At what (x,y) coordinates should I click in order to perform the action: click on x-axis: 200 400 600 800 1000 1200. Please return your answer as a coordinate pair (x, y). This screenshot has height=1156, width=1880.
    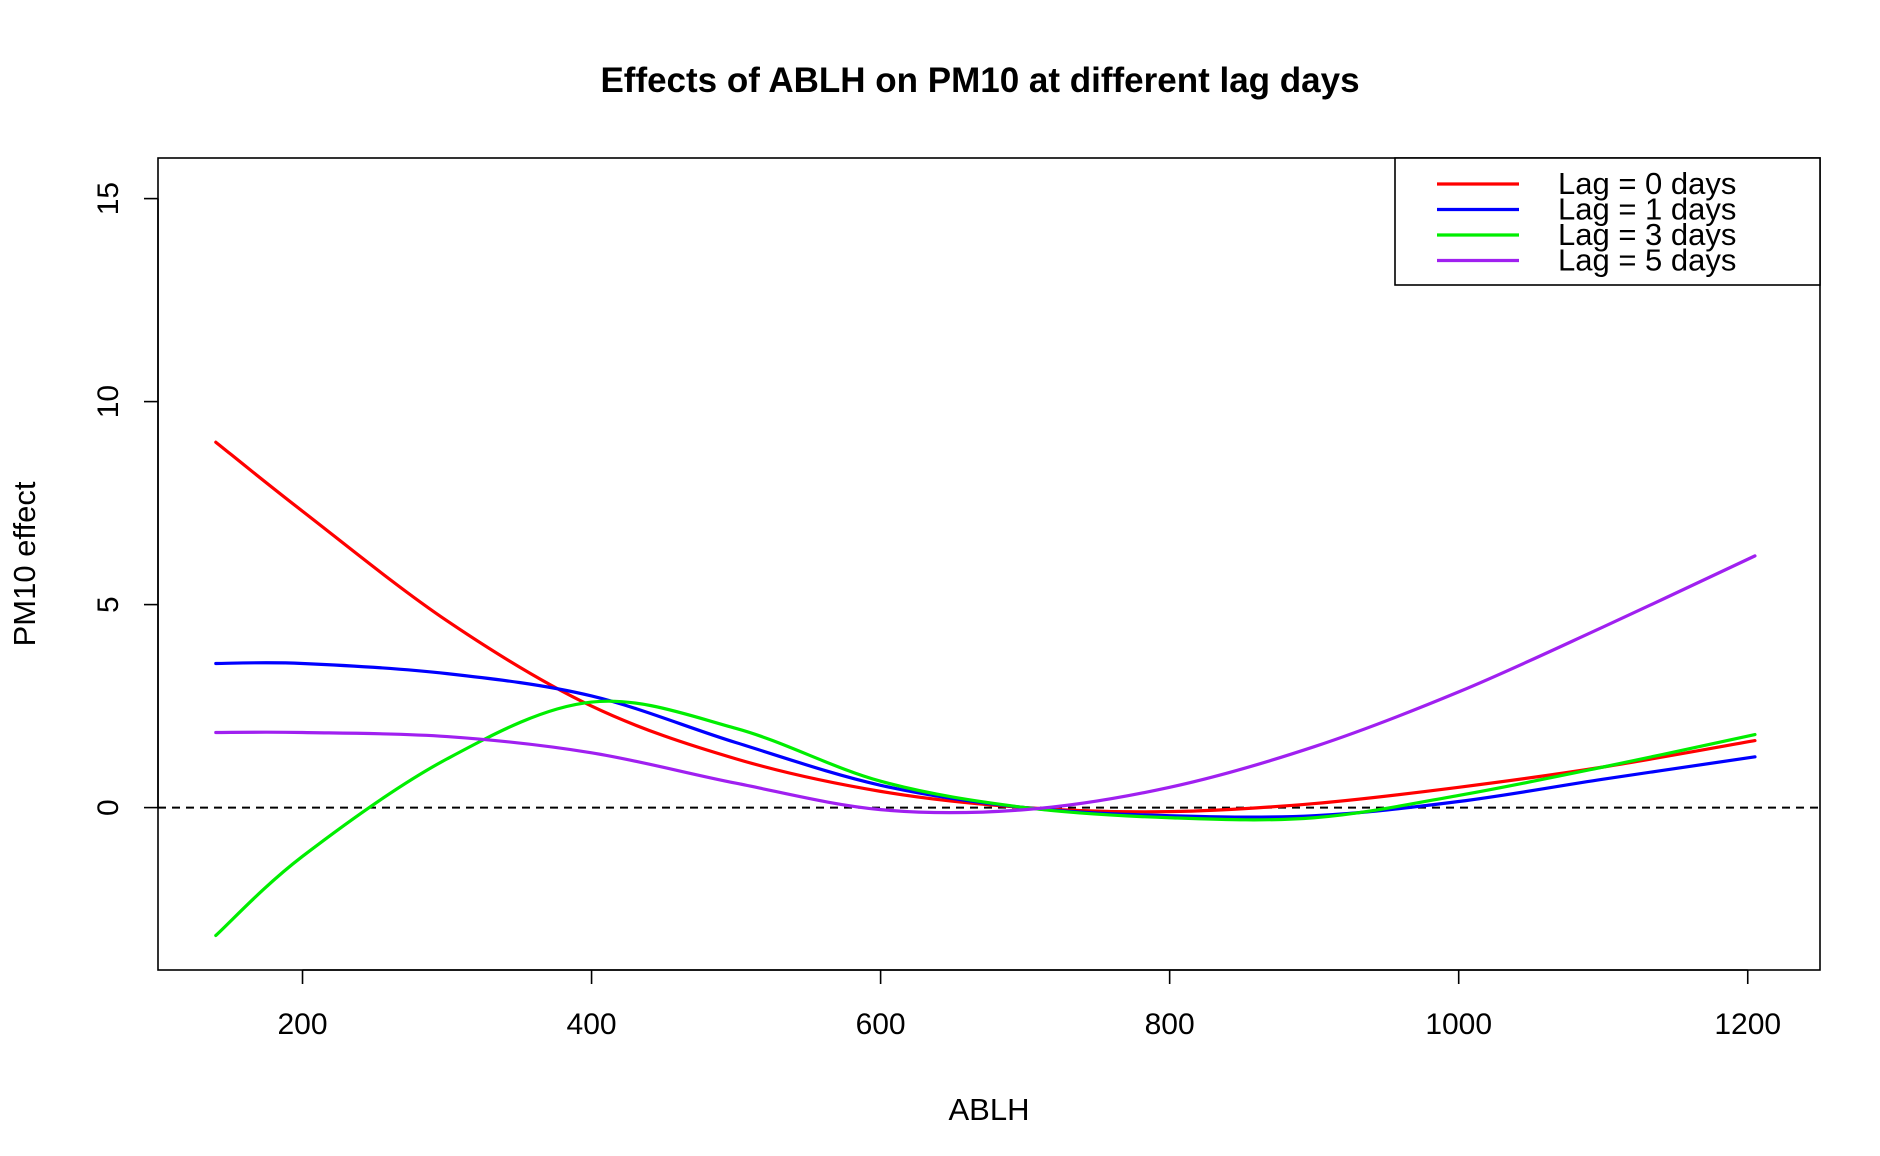
    Looking at the image, I should click on (1029, 1005).